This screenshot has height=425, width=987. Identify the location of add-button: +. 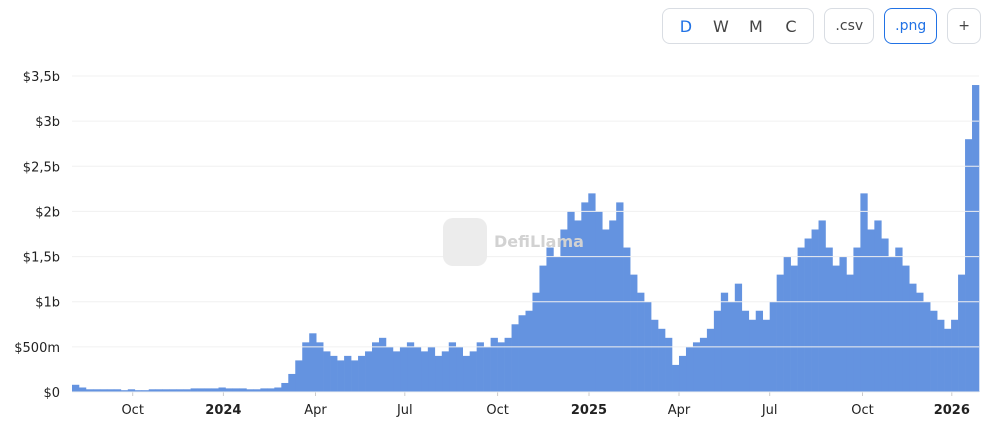
(964, 26).